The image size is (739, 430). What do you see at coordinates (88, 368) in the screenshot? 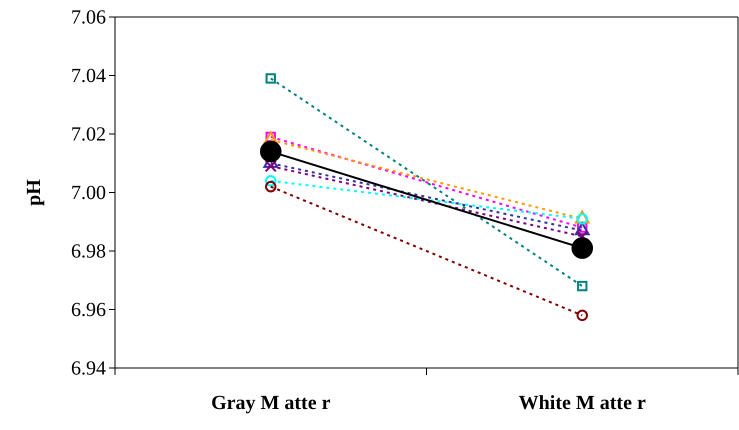
I see `y-tick-label: 6.94` at bounding box center [88, 368].